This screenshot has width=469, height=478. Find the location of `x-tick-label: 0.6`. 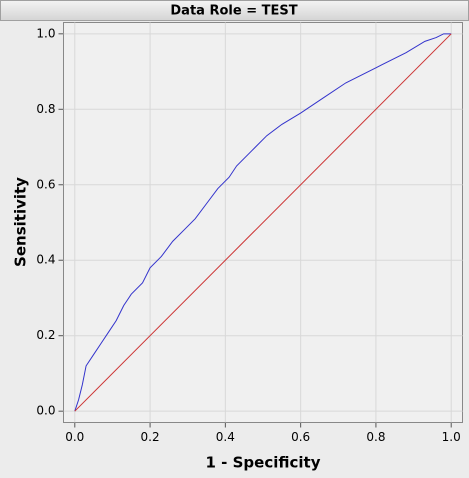

x-tick-label: 0.6 is located at coordinates (300, 437).